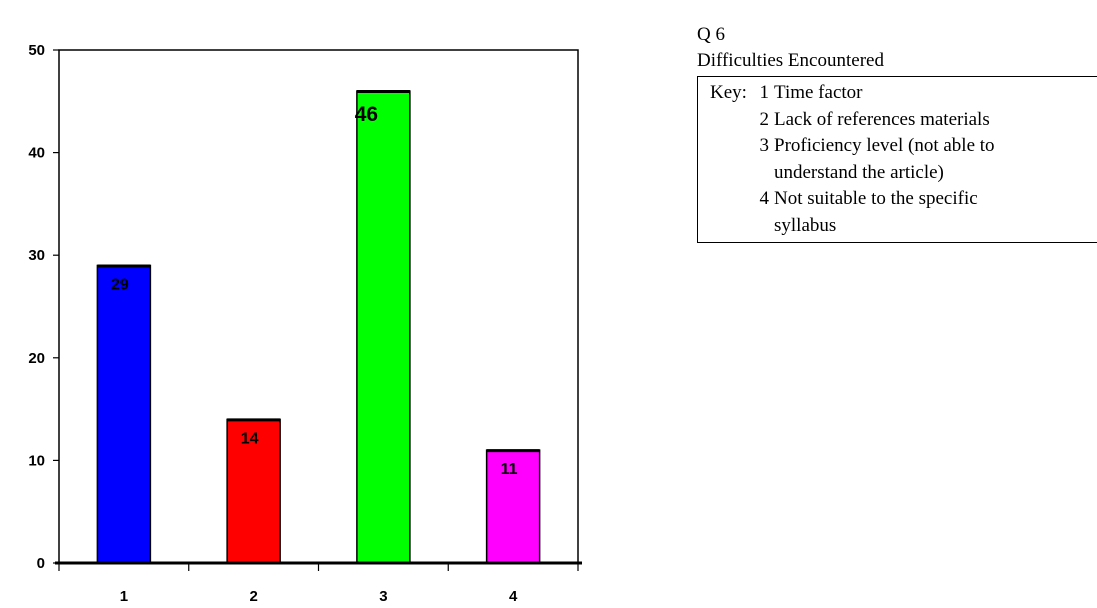 Image resolution: width=1097 pixels, height=608 pixels. I want to click on y-tick-label: 0, so click(41, 563).